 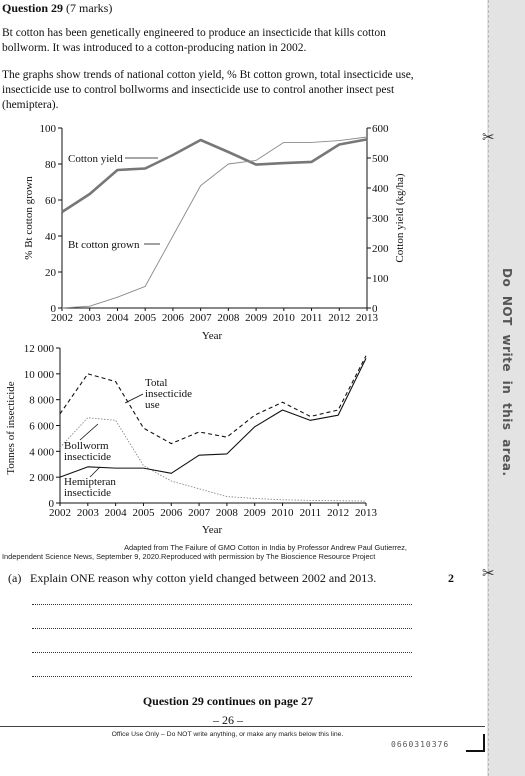 What do you see at coordinates (60, 513) in the screenshot?
I see `chart2-x-tick-label: 2002` at bounding box center [60, 513].